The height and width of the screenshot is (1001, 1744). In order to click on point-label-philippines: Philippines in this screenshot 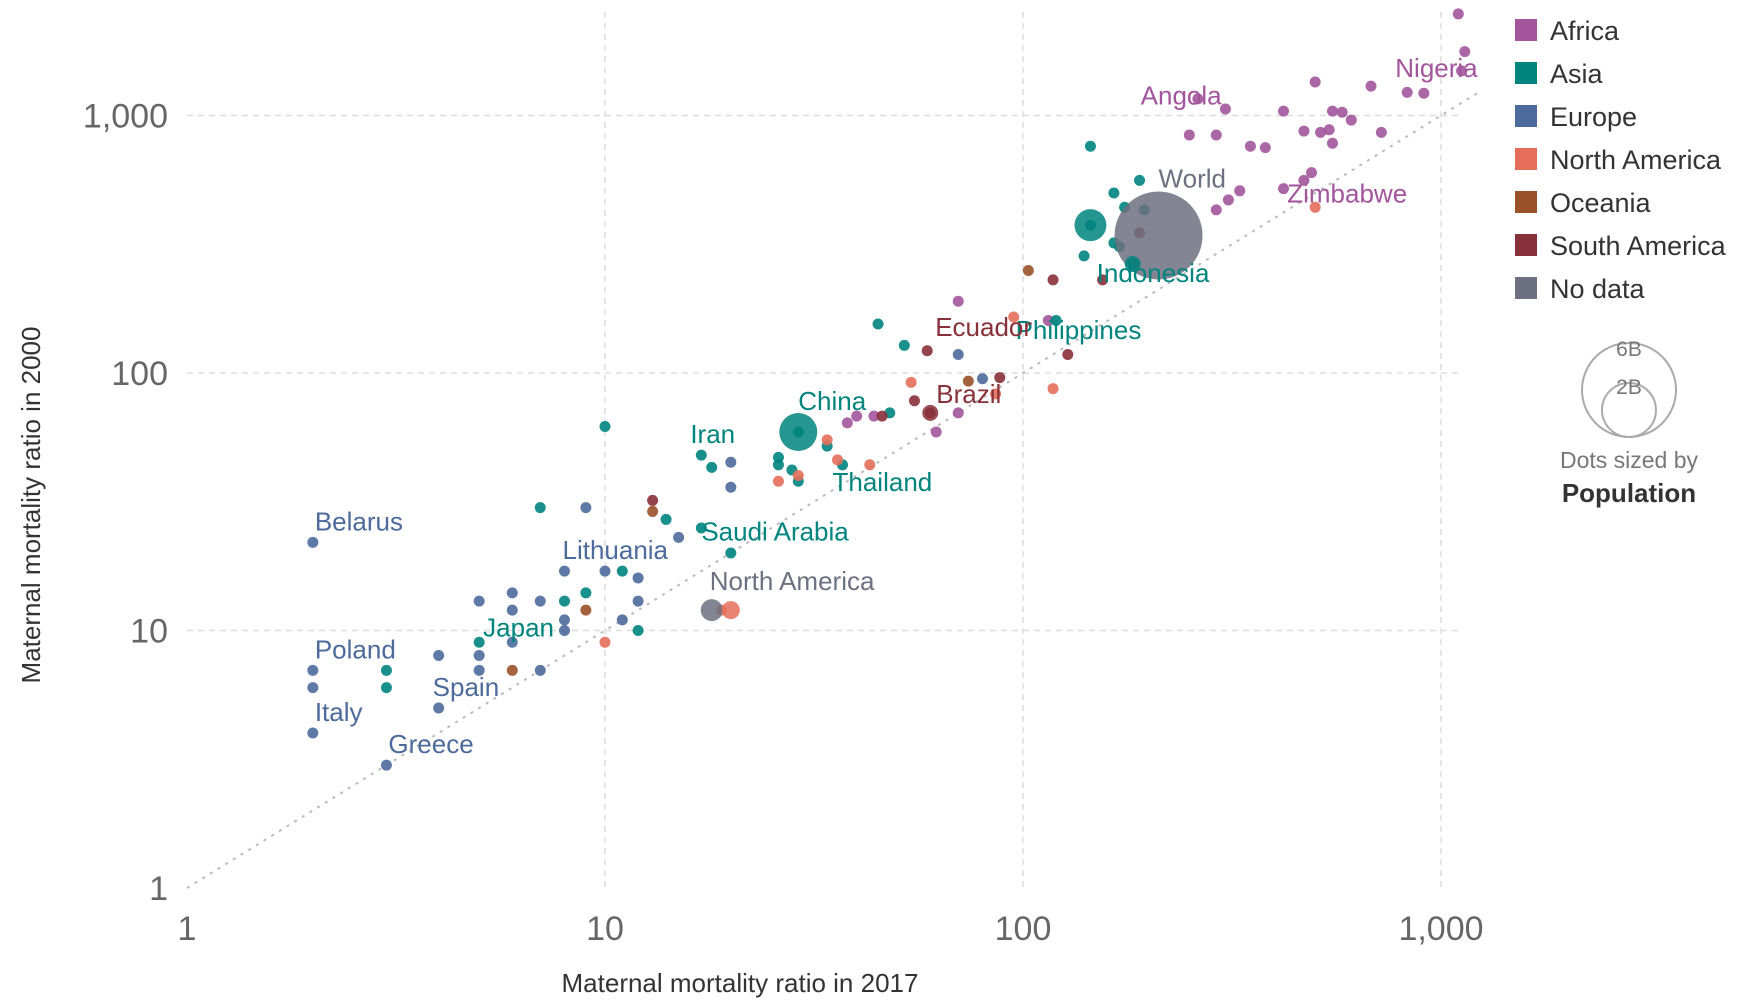, I will do `click(1079, 330)`.